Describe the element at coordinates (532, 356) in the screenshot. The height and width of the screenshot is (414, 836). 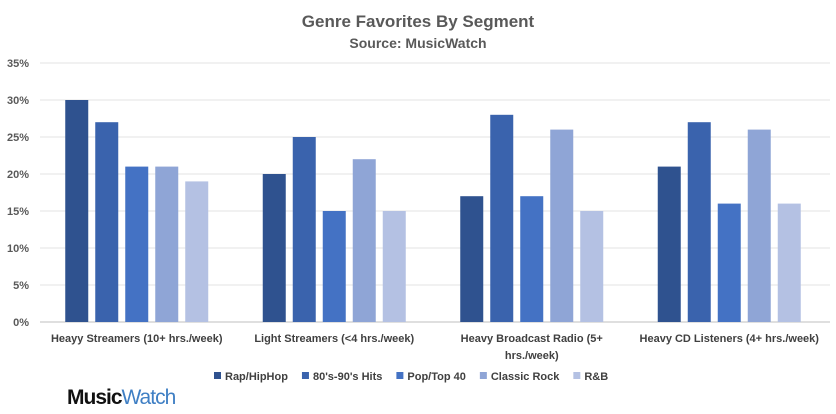
I see `x-tick-label: hrs./week)` at that location.